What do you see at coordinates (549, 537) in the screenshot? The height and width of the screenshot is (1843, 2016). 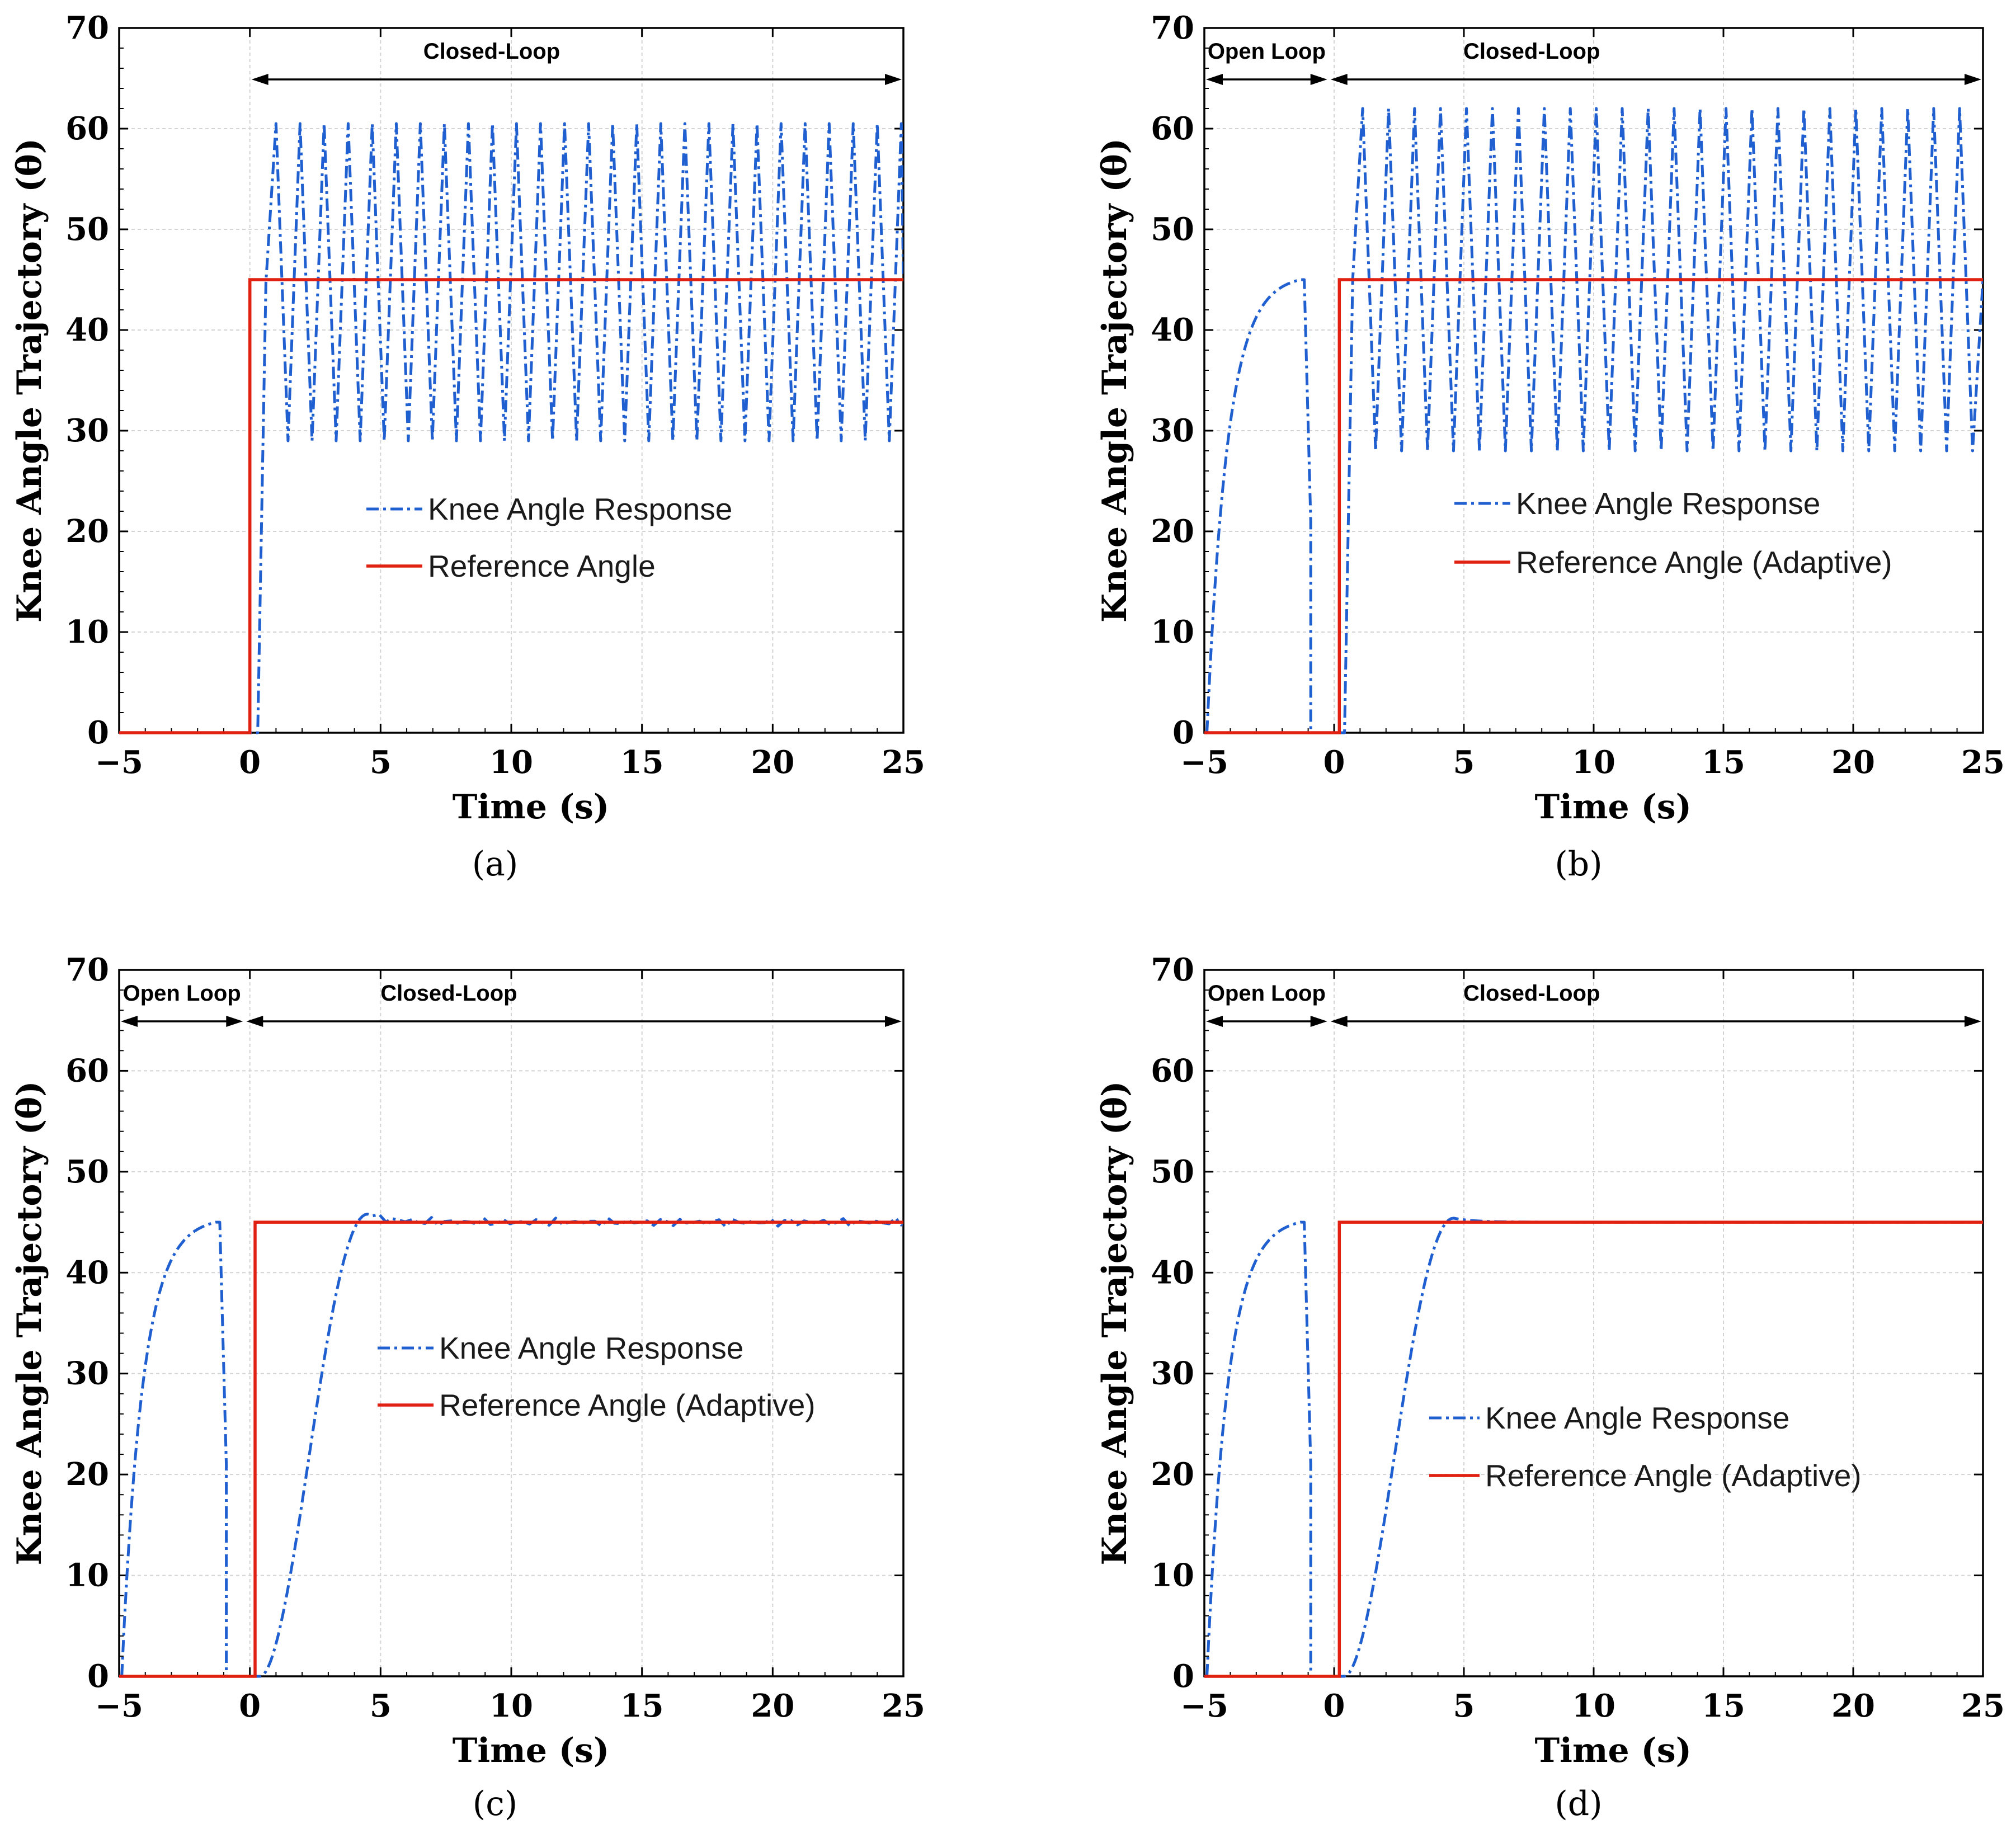 I see `legend: Knee Angle Response Reference Angle` at bounding box center [549, 537].